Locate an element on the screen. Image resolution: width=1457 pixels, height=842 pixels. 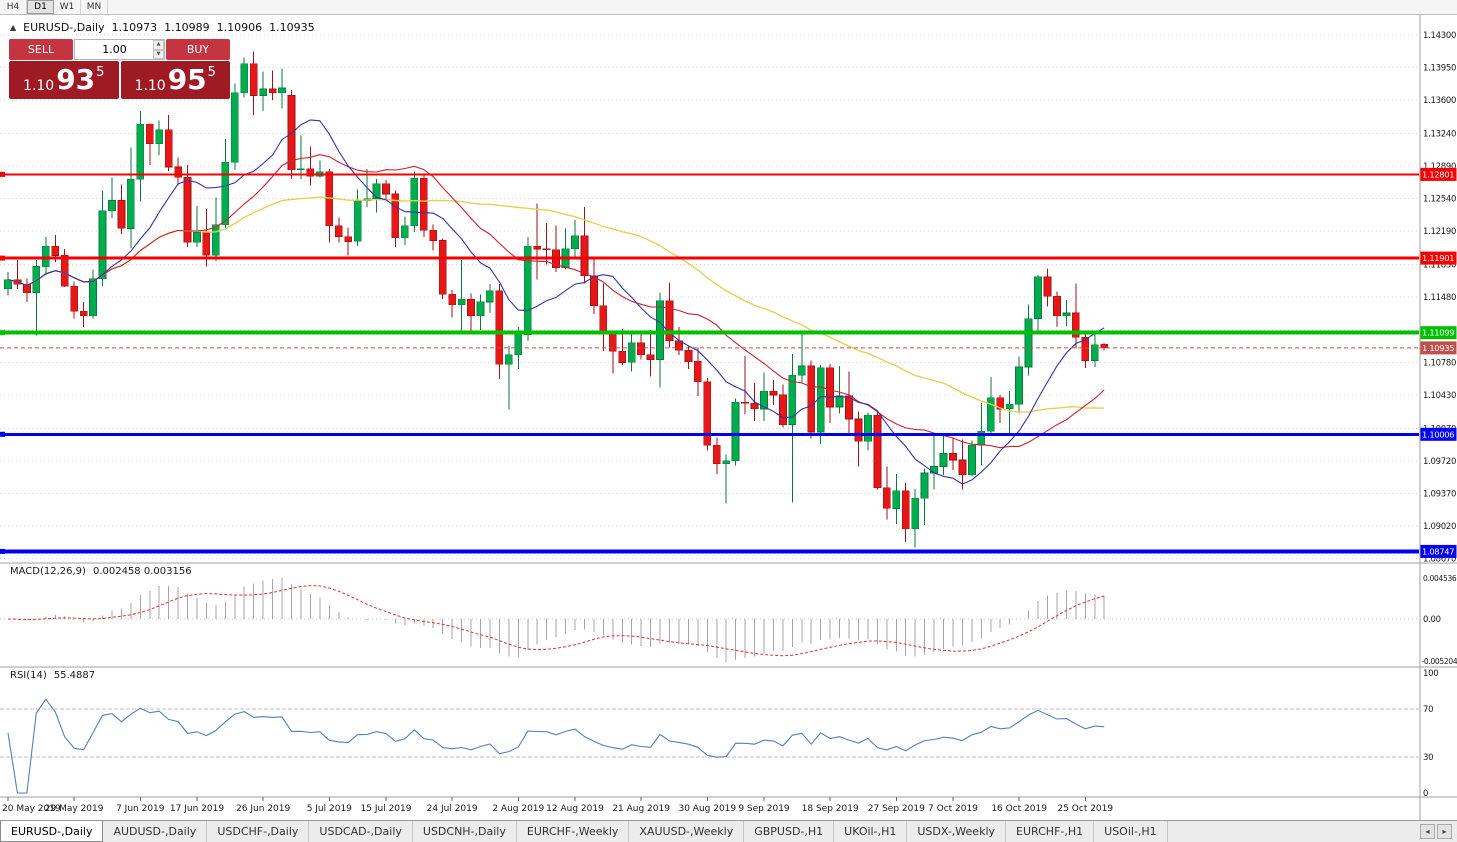
svg-text: 1.13600 is located at coordinates (1439, 101).